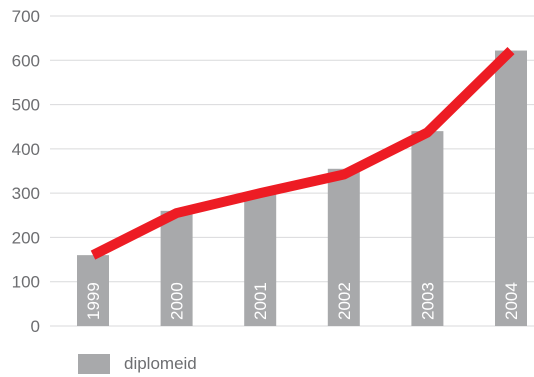 This screenshot has width=534, height=377. What do you see at coordinates (177, 301) in the screenshot?
I see `bar-category-label: 2000` at bounding box center [177, 301].